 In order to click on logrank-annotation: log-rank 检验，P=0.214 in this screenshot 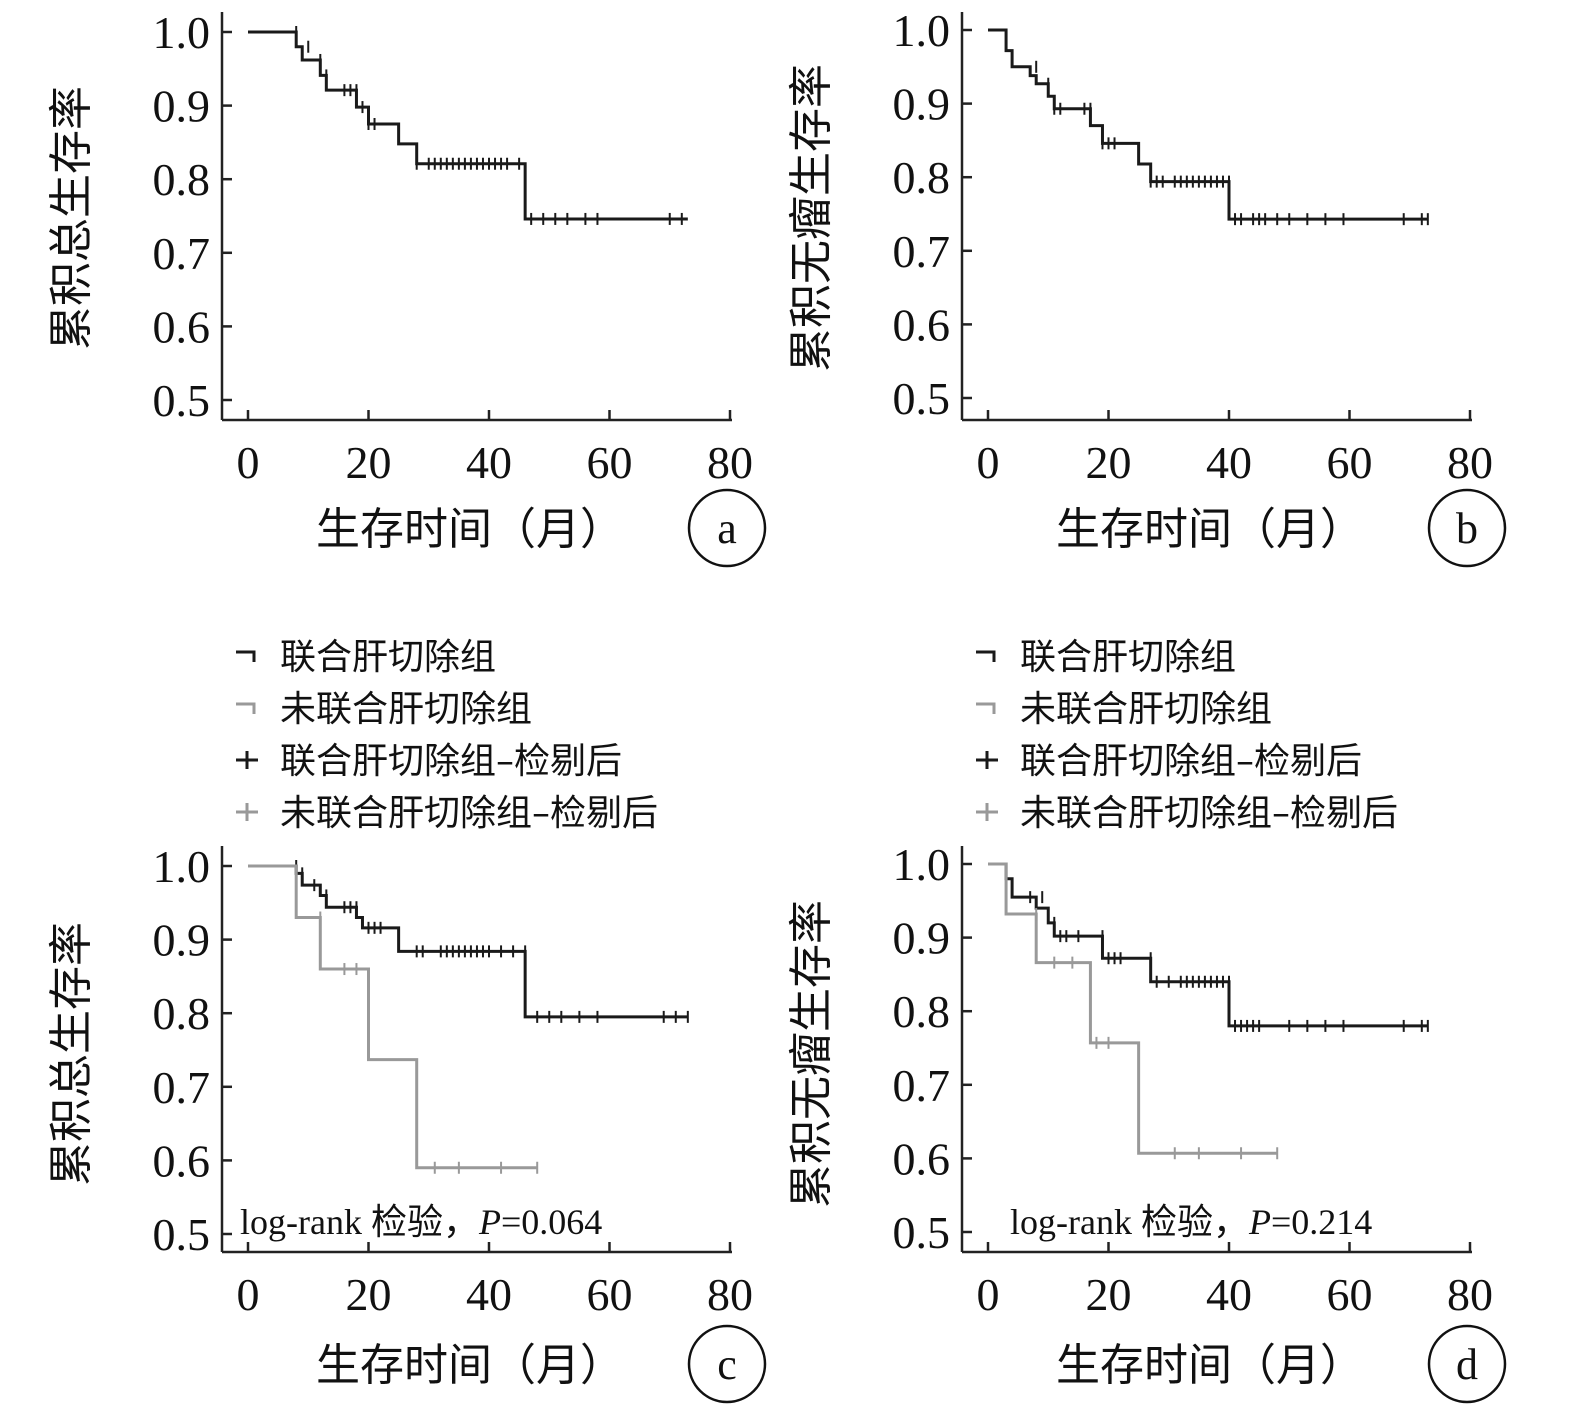, I will do `click(1191, 1222)`.